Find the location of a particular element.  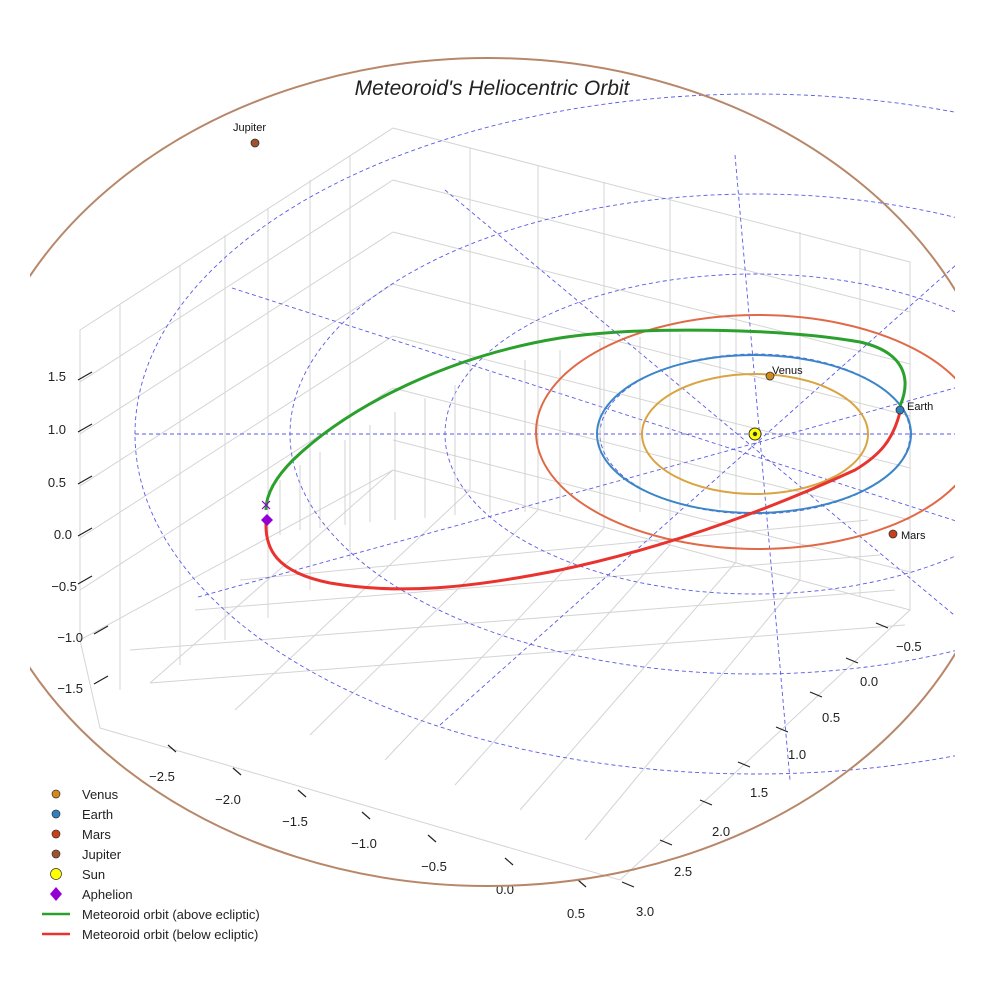

ecliptic-spoke is located at coordinates (762, 467).